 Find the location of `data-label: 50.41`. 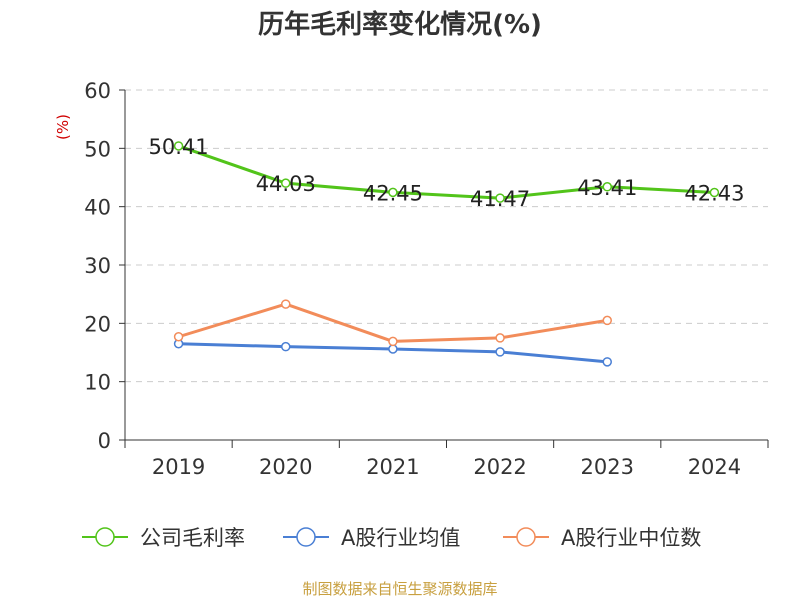

data-label: 50.41 is located at coordinates (179, 147).